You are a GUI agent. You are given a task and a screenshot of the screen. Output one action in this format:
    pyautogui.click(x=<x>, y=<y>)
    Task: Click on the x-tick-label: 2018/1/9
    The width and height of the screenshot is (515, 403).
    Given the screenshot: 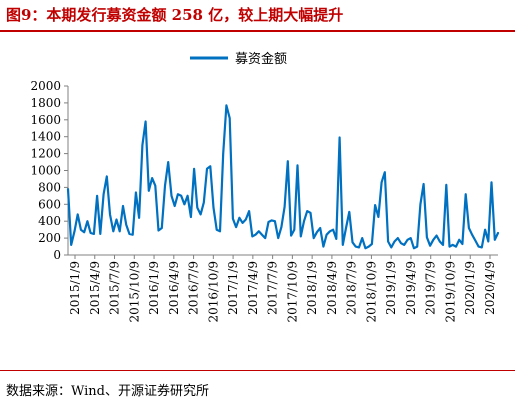 What is the action you would take?
    pyautogui.click(x=312, y=288)
    